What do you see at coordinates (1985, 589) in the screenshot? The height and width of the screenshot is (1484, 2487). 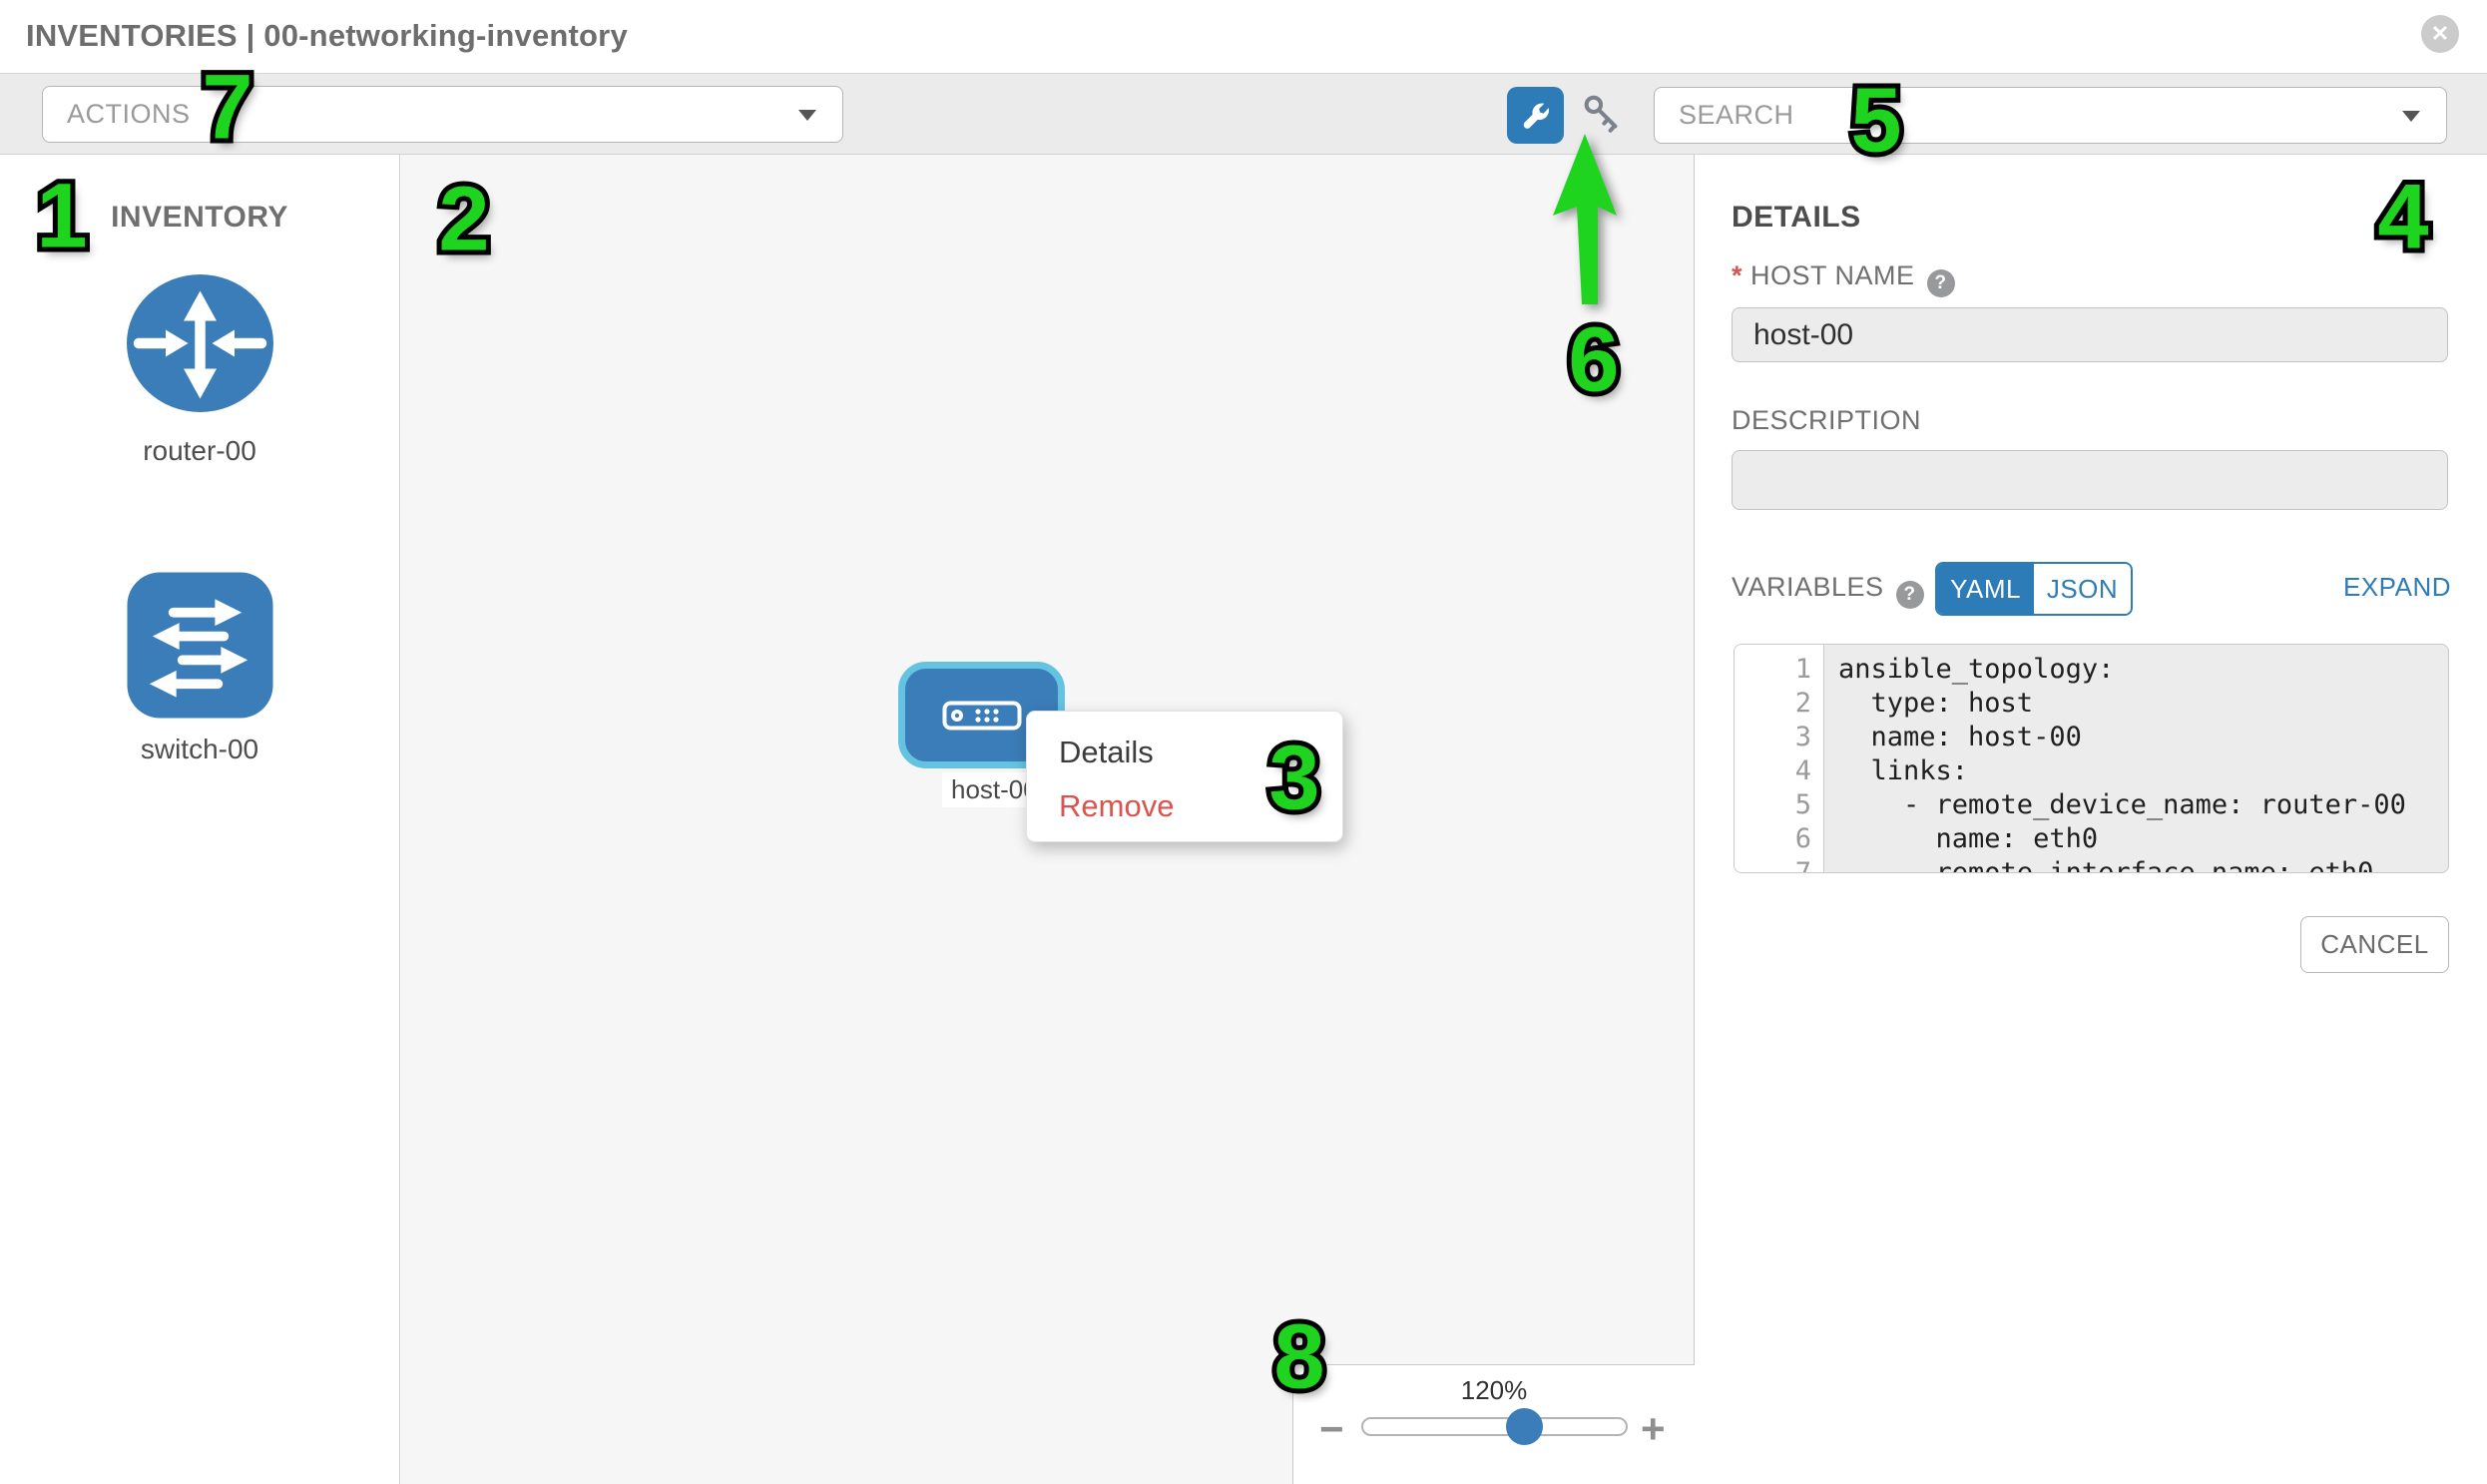 I see `yaml-toggle-button: YAML` at bounding box center [1985, 589].